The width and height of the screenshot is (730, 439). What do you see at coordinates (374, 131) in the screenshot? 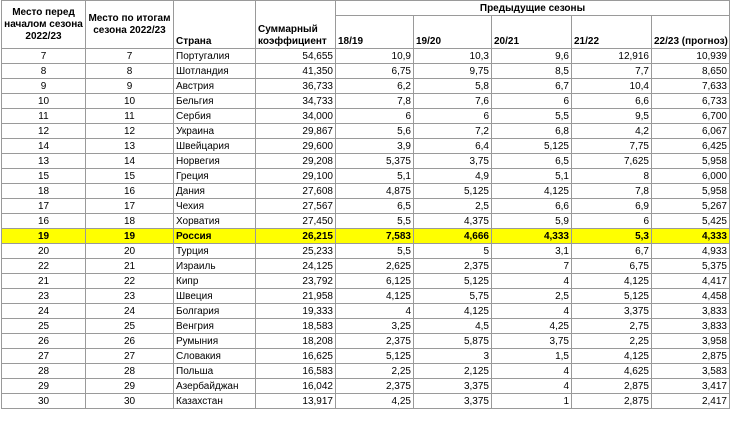
I see `cell-season: 5,6` at bounding box center [374, 131].